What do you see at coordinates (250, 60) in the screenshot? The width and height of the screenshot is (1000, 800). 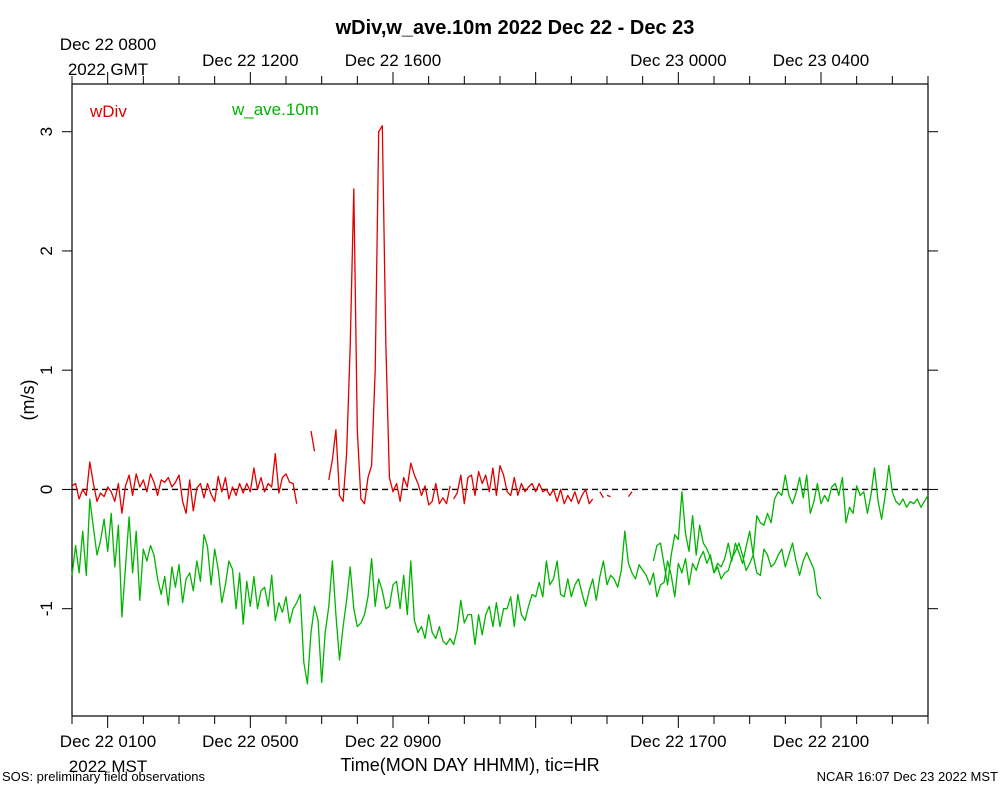 I see `top-axis-tick-label: Dec 22 1200` at bounding box center [250, 60].